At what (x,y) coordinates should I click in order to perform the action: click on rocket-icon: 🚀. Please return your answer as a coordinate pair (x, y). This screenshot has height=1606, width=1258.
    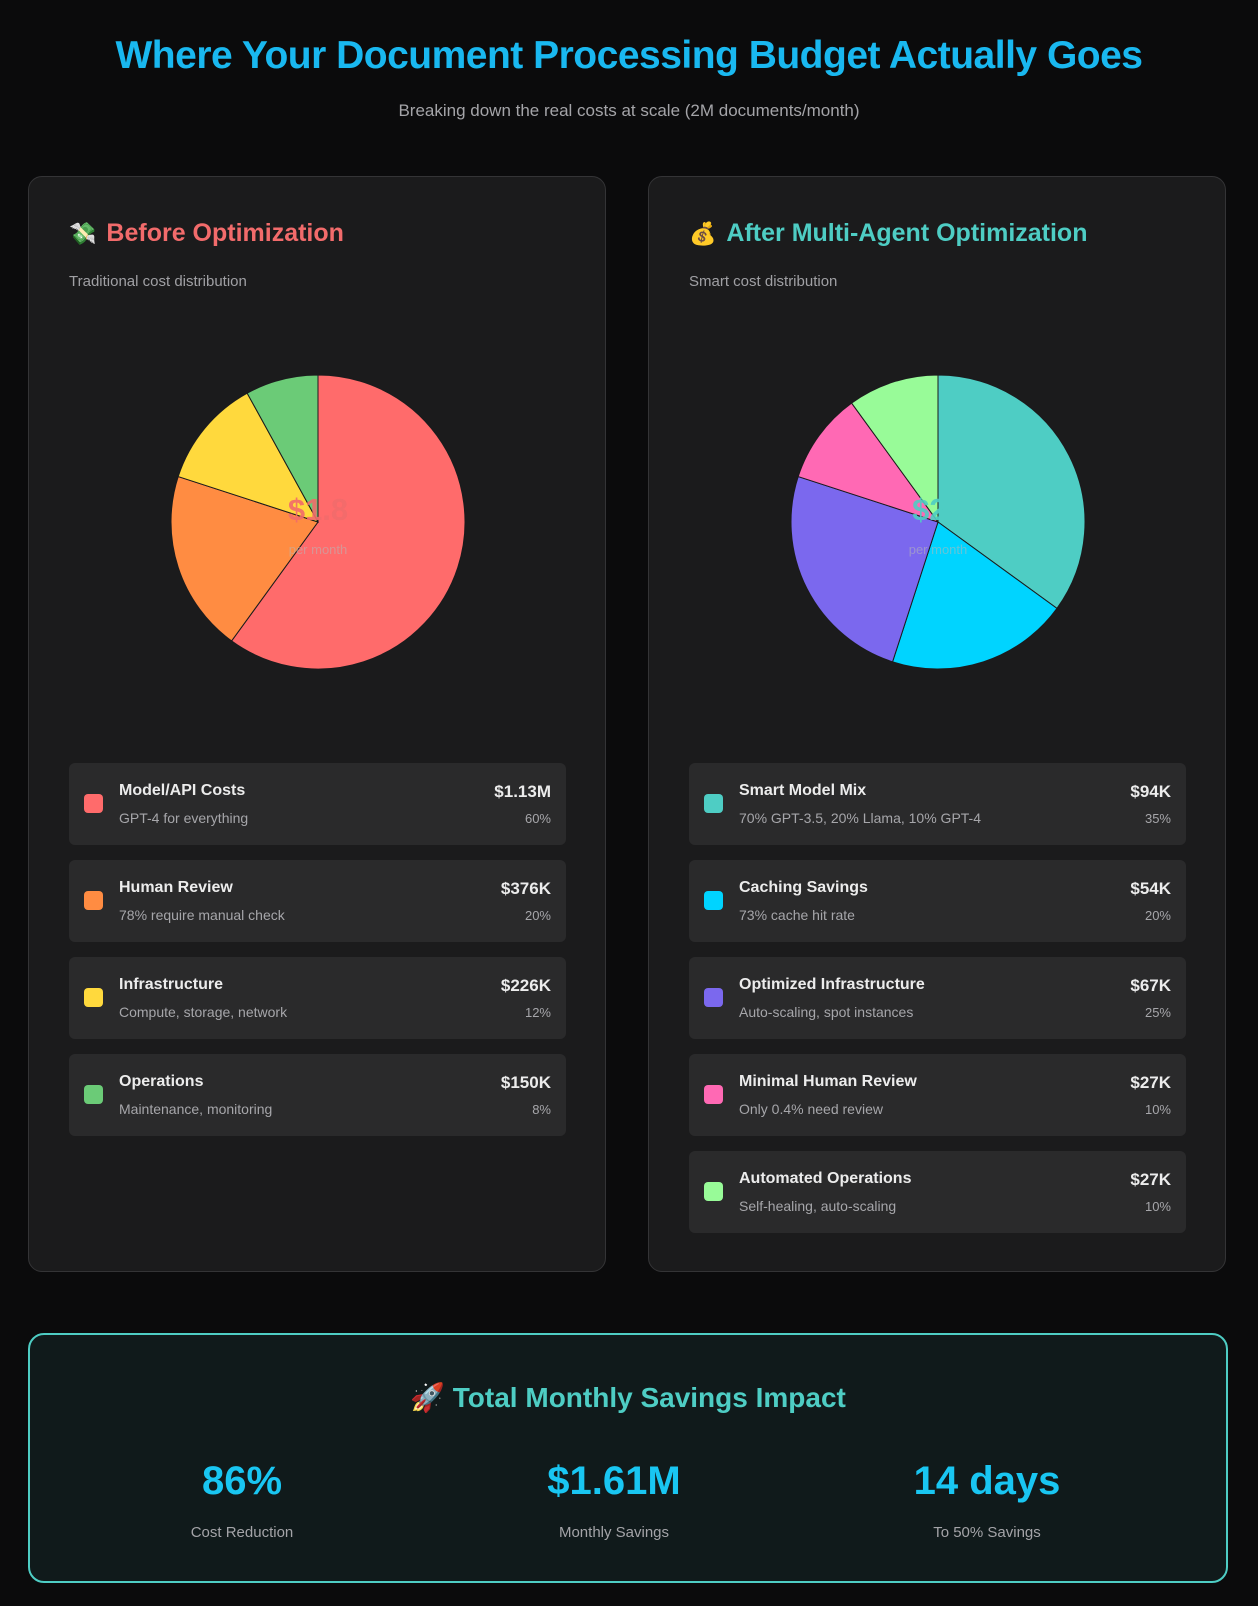
    Looking at the image, I should click on (427, 1397).